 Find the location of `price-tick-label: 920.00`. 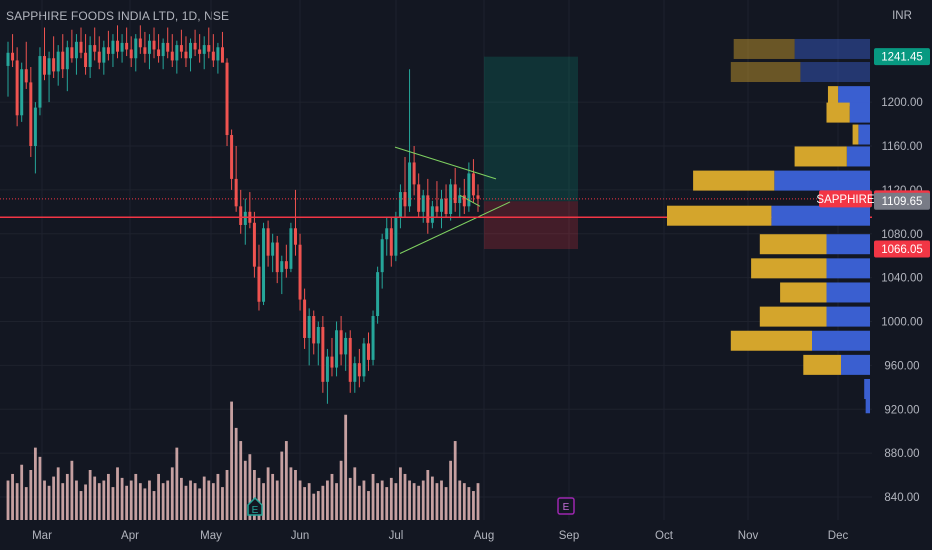

price-tick-label: 920.00 is located at coordinates (901, 410).